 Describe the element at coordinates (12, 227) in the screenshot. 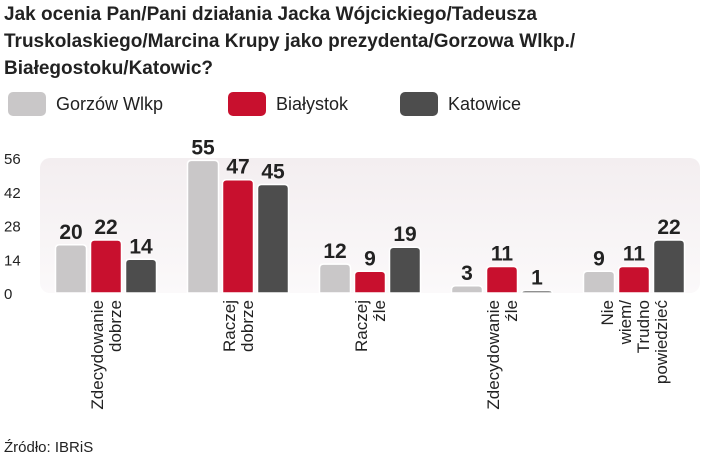

I see `y-tick-label: 28` at that location.